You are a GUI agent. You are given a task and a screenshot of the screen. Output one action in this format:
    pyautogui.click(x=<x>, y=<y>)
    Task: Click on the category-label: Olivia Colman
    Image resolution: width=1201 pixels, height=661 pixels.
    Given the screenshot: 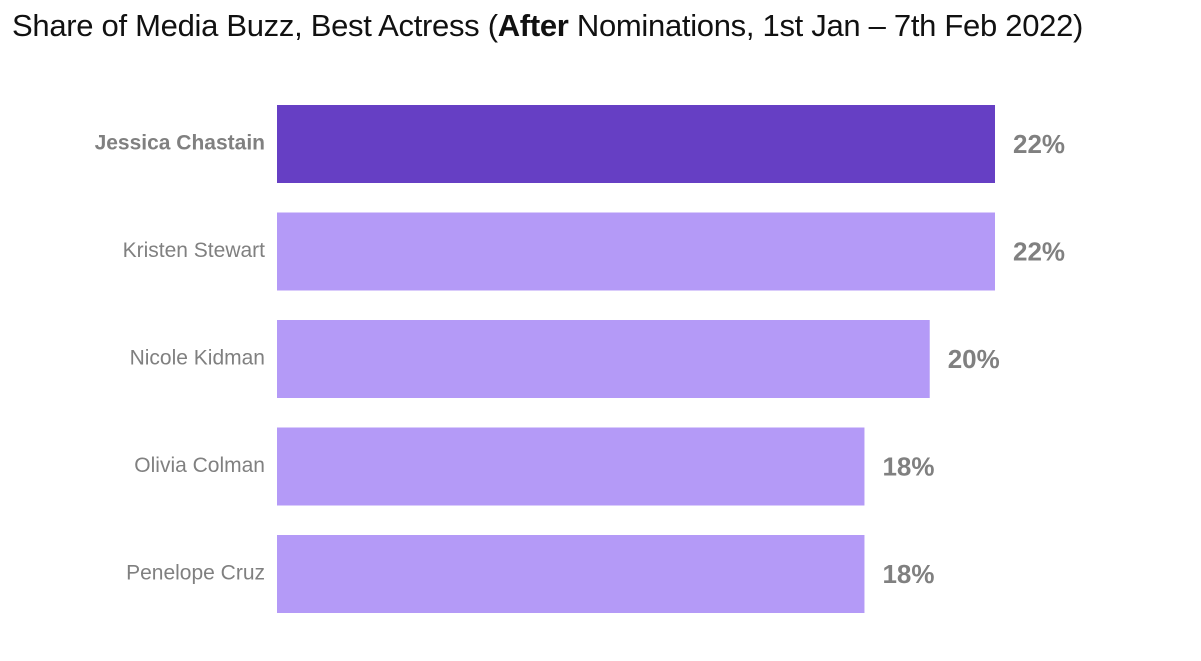 What is the action you would take?
    pyautogui.click(x=199, y=465)
    